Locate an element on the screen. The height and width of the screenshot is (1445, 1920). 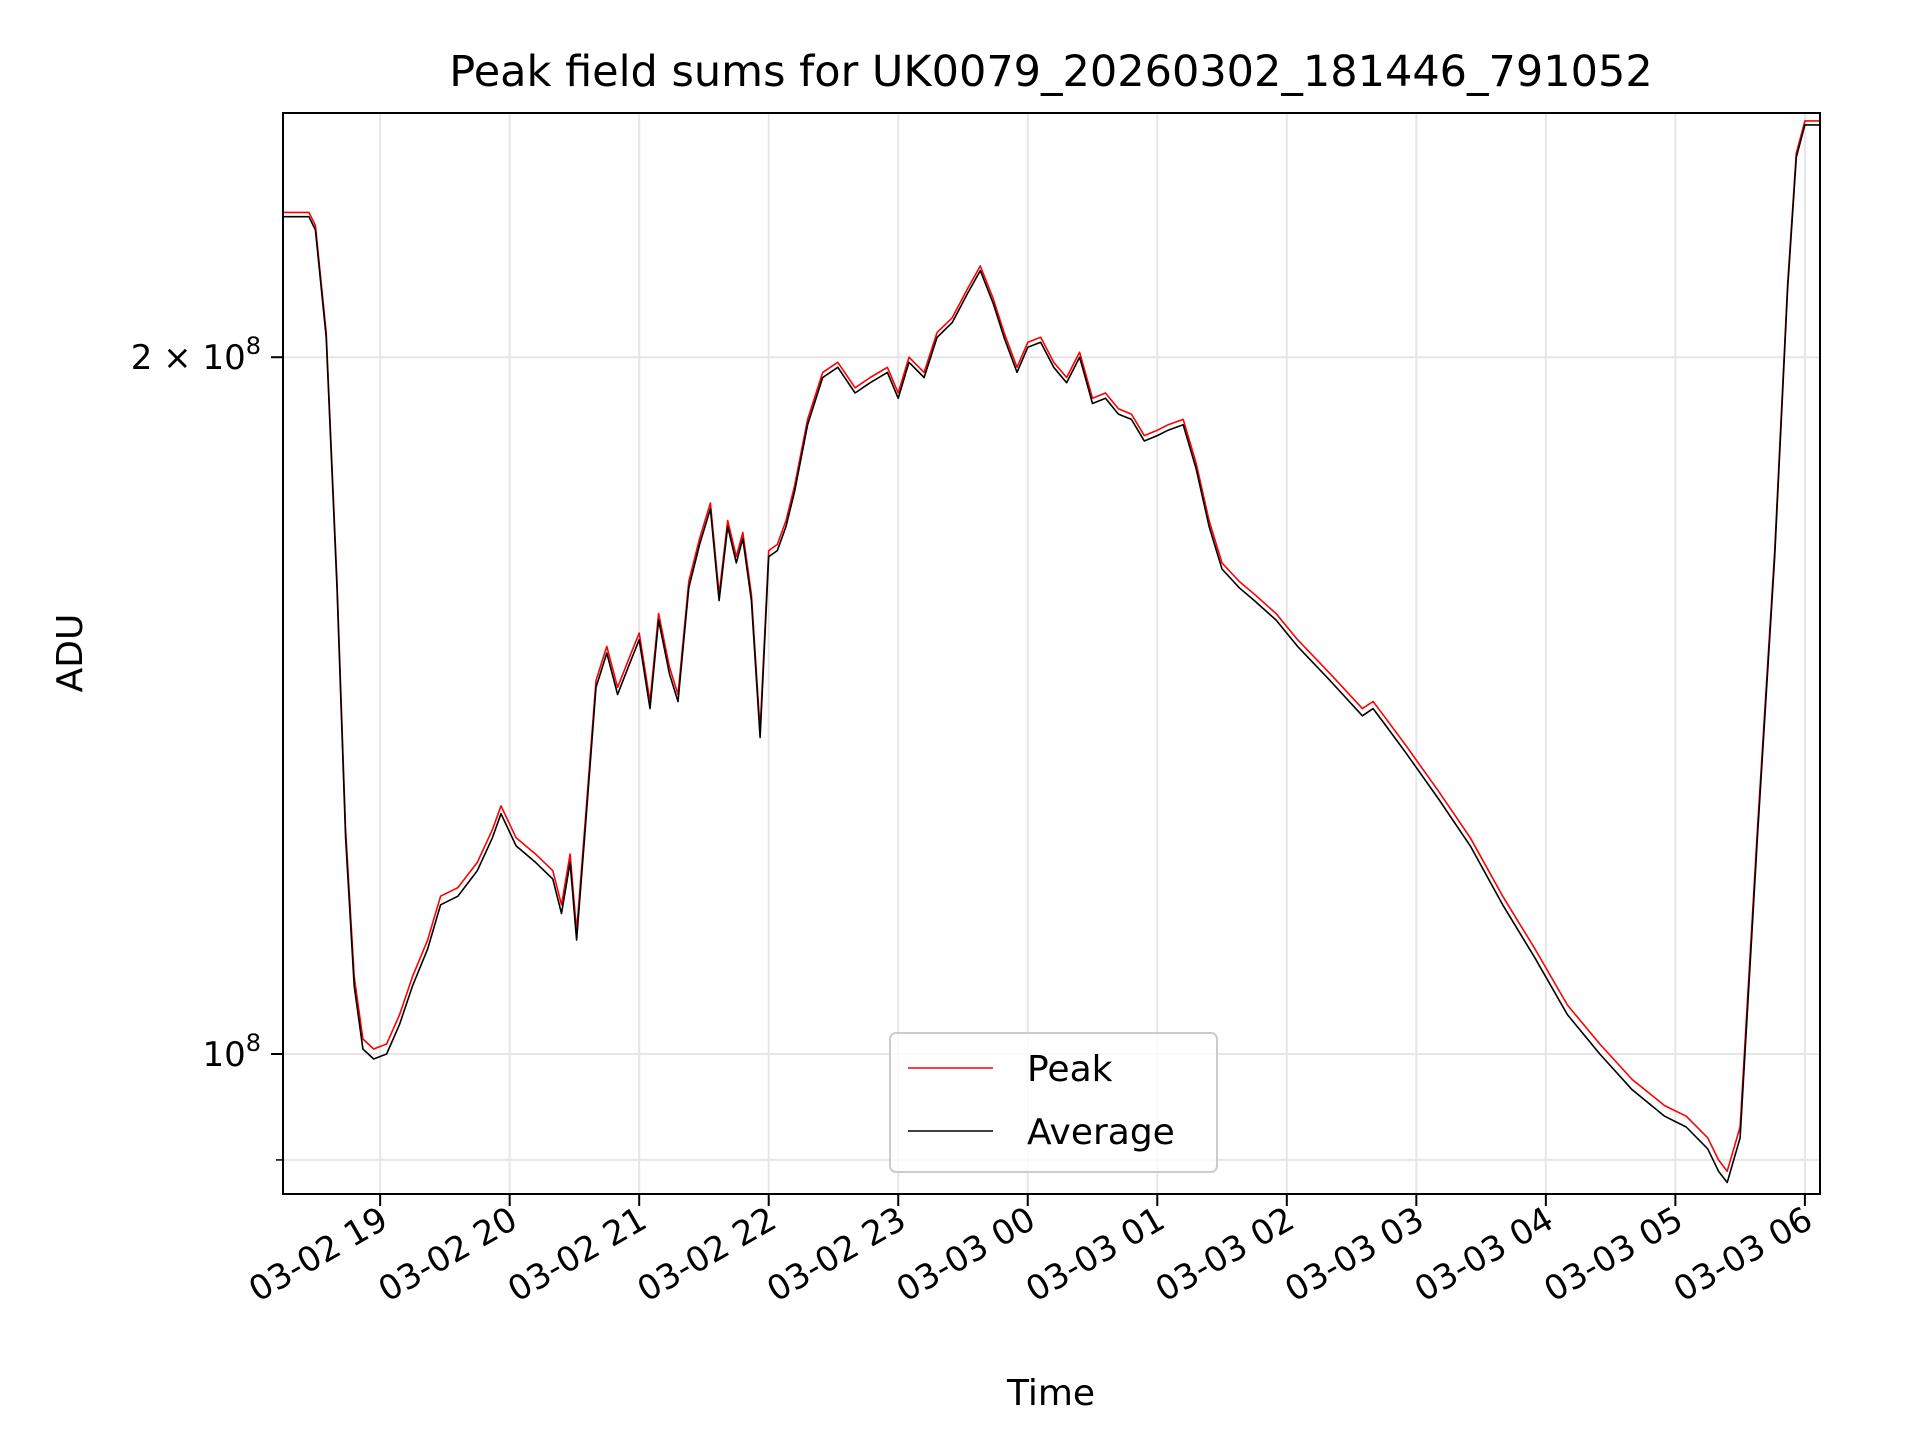
y-tick-label: 108 is located at coordinates (231, 1052).